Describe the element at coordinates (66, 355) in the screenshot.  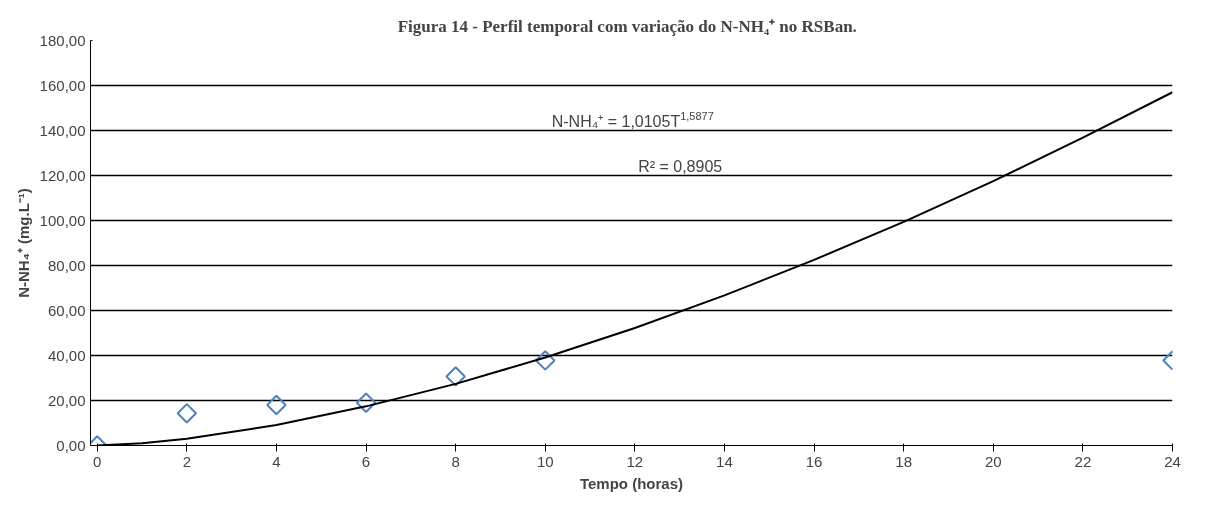
I see `y-tick-label: 40,00` at that location.